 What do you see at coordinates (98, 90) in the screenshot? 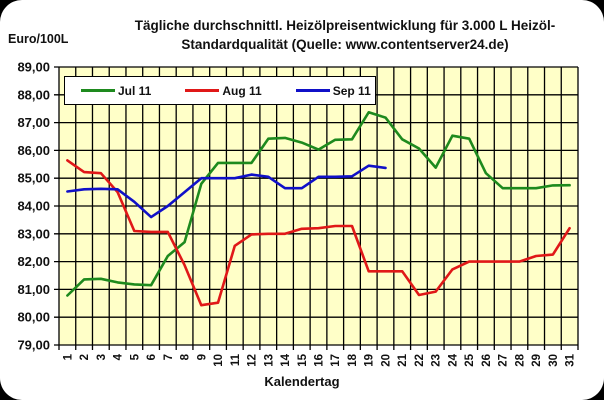
I see `legend-swatch-jul` at bounding box center [98, 90].